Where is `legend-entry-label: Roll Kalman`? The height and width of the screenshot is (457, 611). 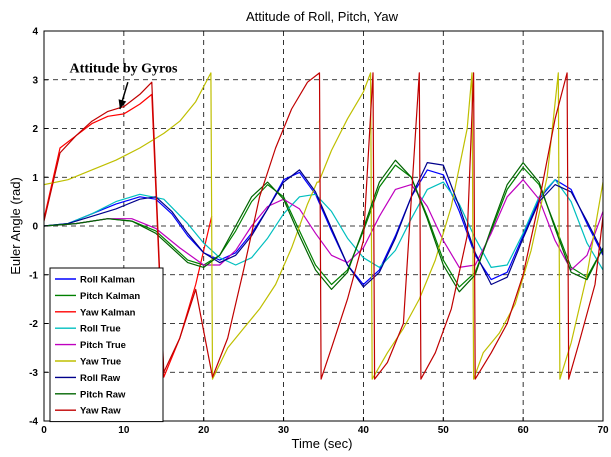
legend-entry-label: Roll Kalman is located at coordinates (107, 280).